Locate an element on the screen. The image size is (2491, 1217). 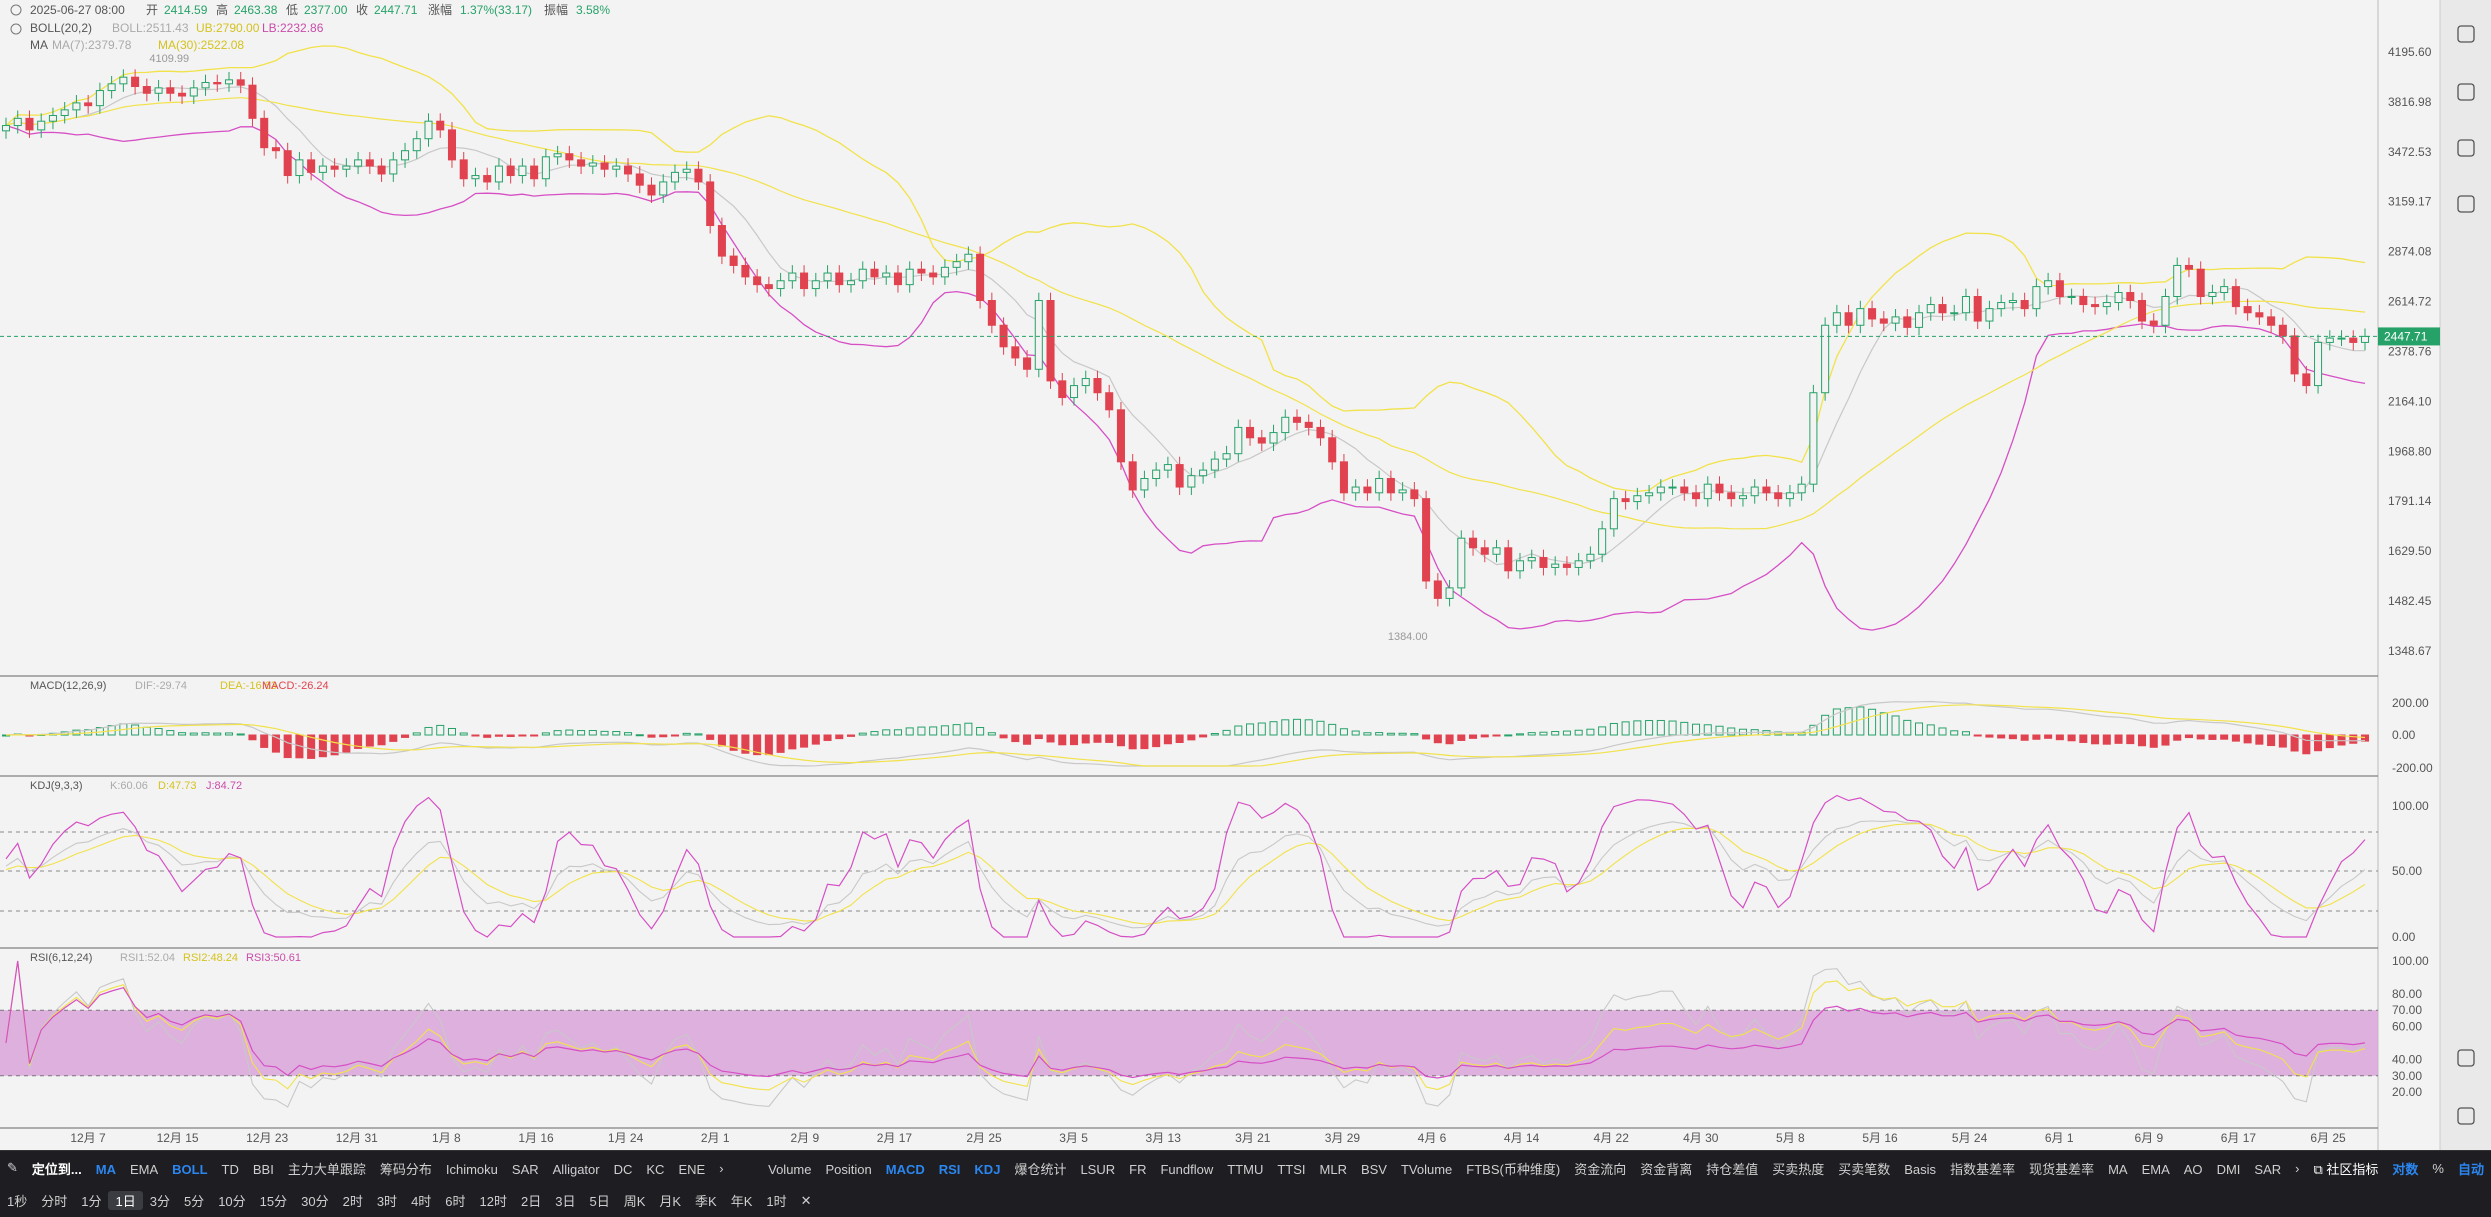
main-indicator-6: 筹码分布 is located at coordinates (405, 1169).